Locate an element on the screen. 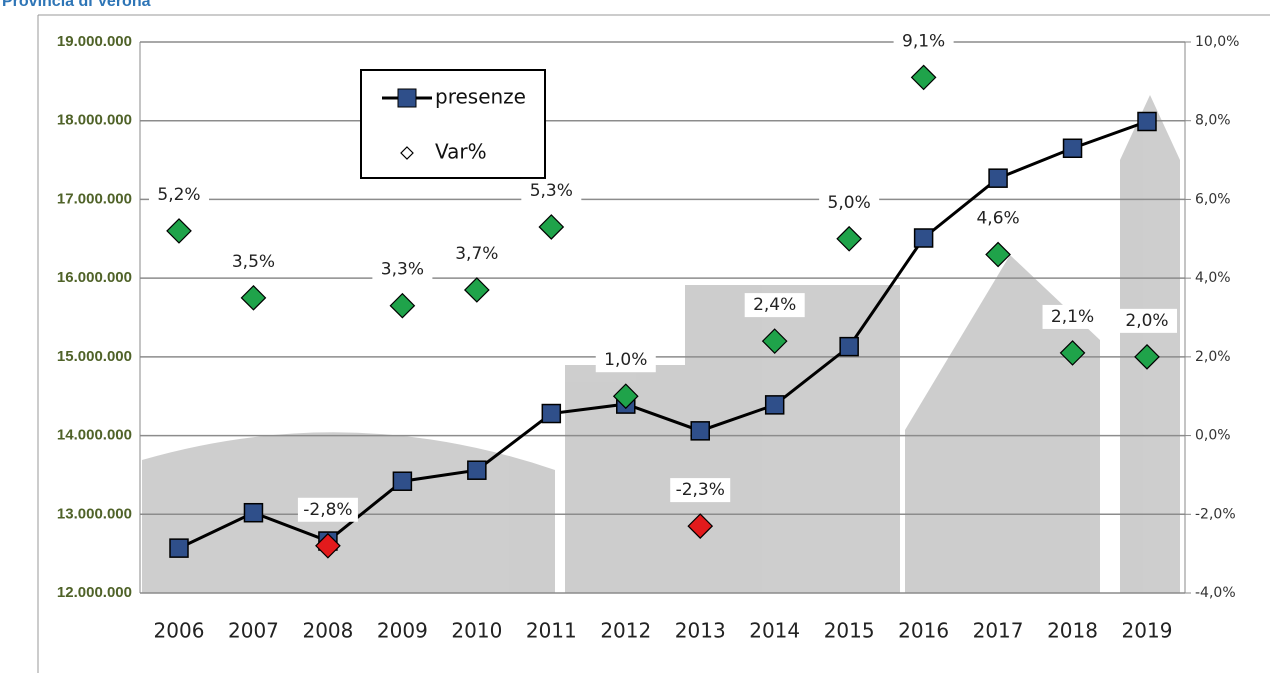 The height and width of the screenshot is (673, 1270). data-label: 2,4% is located at coordinates (774, 305).